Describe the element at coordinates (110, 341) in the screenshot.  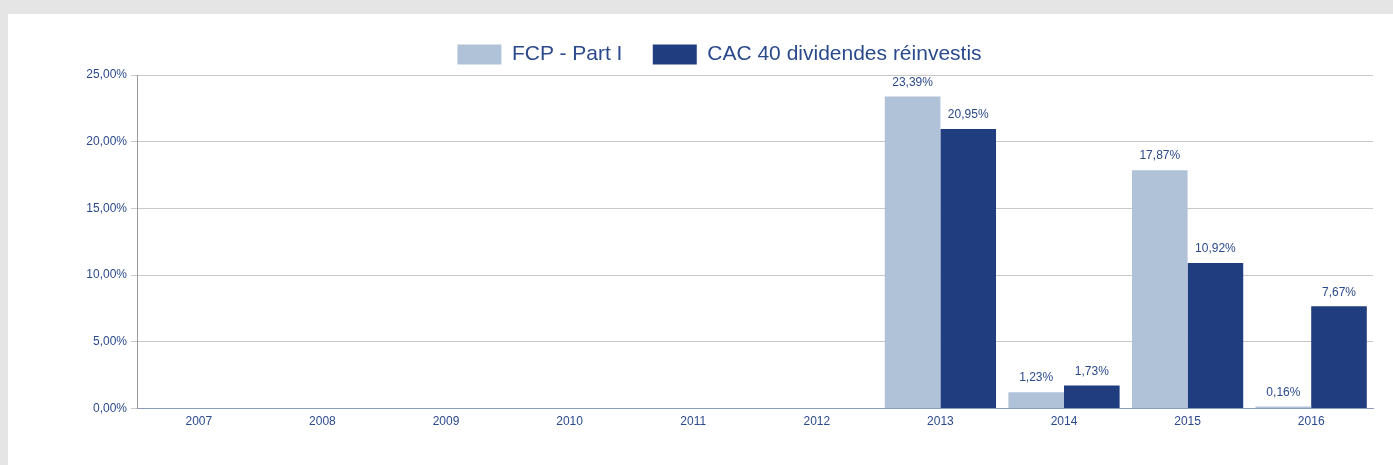
I see `y-tick-label: 5,00%` at that location.